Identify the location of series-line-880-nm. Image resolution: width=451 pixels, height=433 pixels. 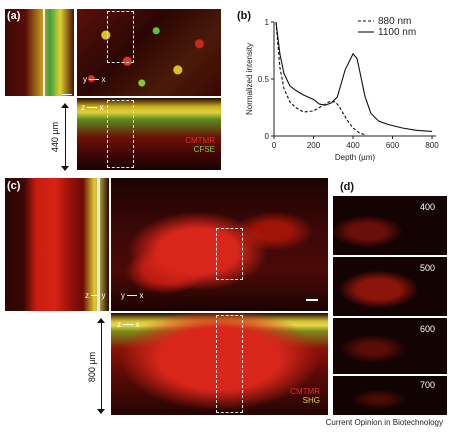
(320, 78).